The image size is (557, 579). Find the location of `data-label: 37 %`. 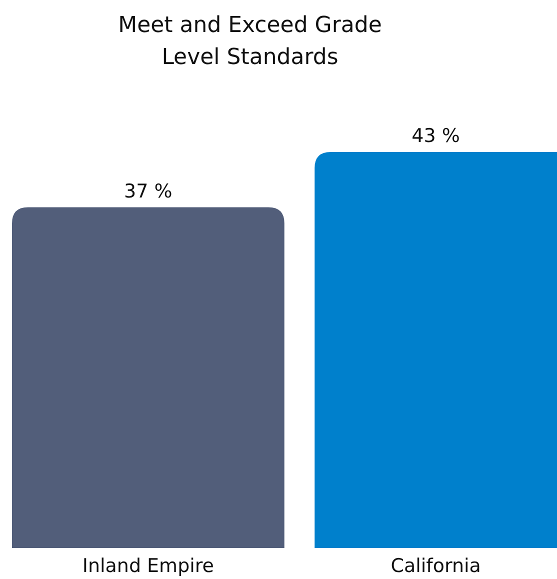

data-label: 37 % is located at coordinates (148, 191).